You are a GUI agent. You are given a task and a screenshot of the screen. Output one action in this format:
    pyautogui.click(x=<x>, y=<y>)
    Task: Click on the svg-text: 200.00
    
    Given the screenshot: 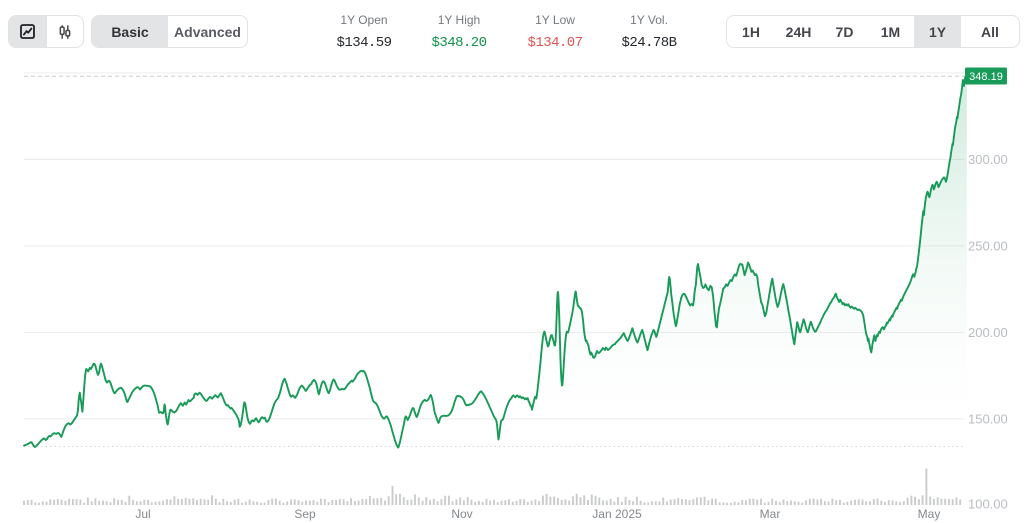 What is the action you would take?
    pyautogui.click(x=988, y=332)
    